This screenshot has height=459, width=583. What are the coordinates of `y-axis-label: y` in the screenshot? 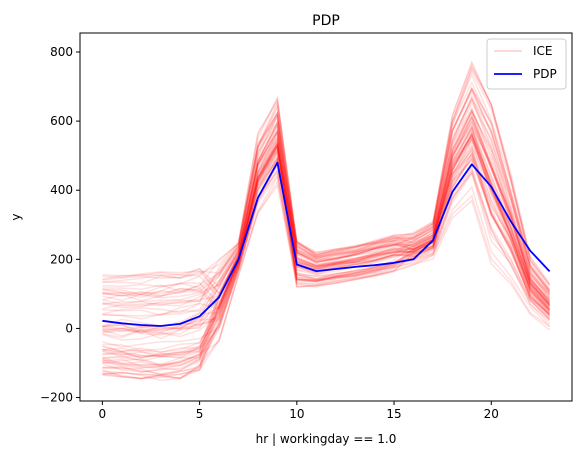 It's located at (16, 216).